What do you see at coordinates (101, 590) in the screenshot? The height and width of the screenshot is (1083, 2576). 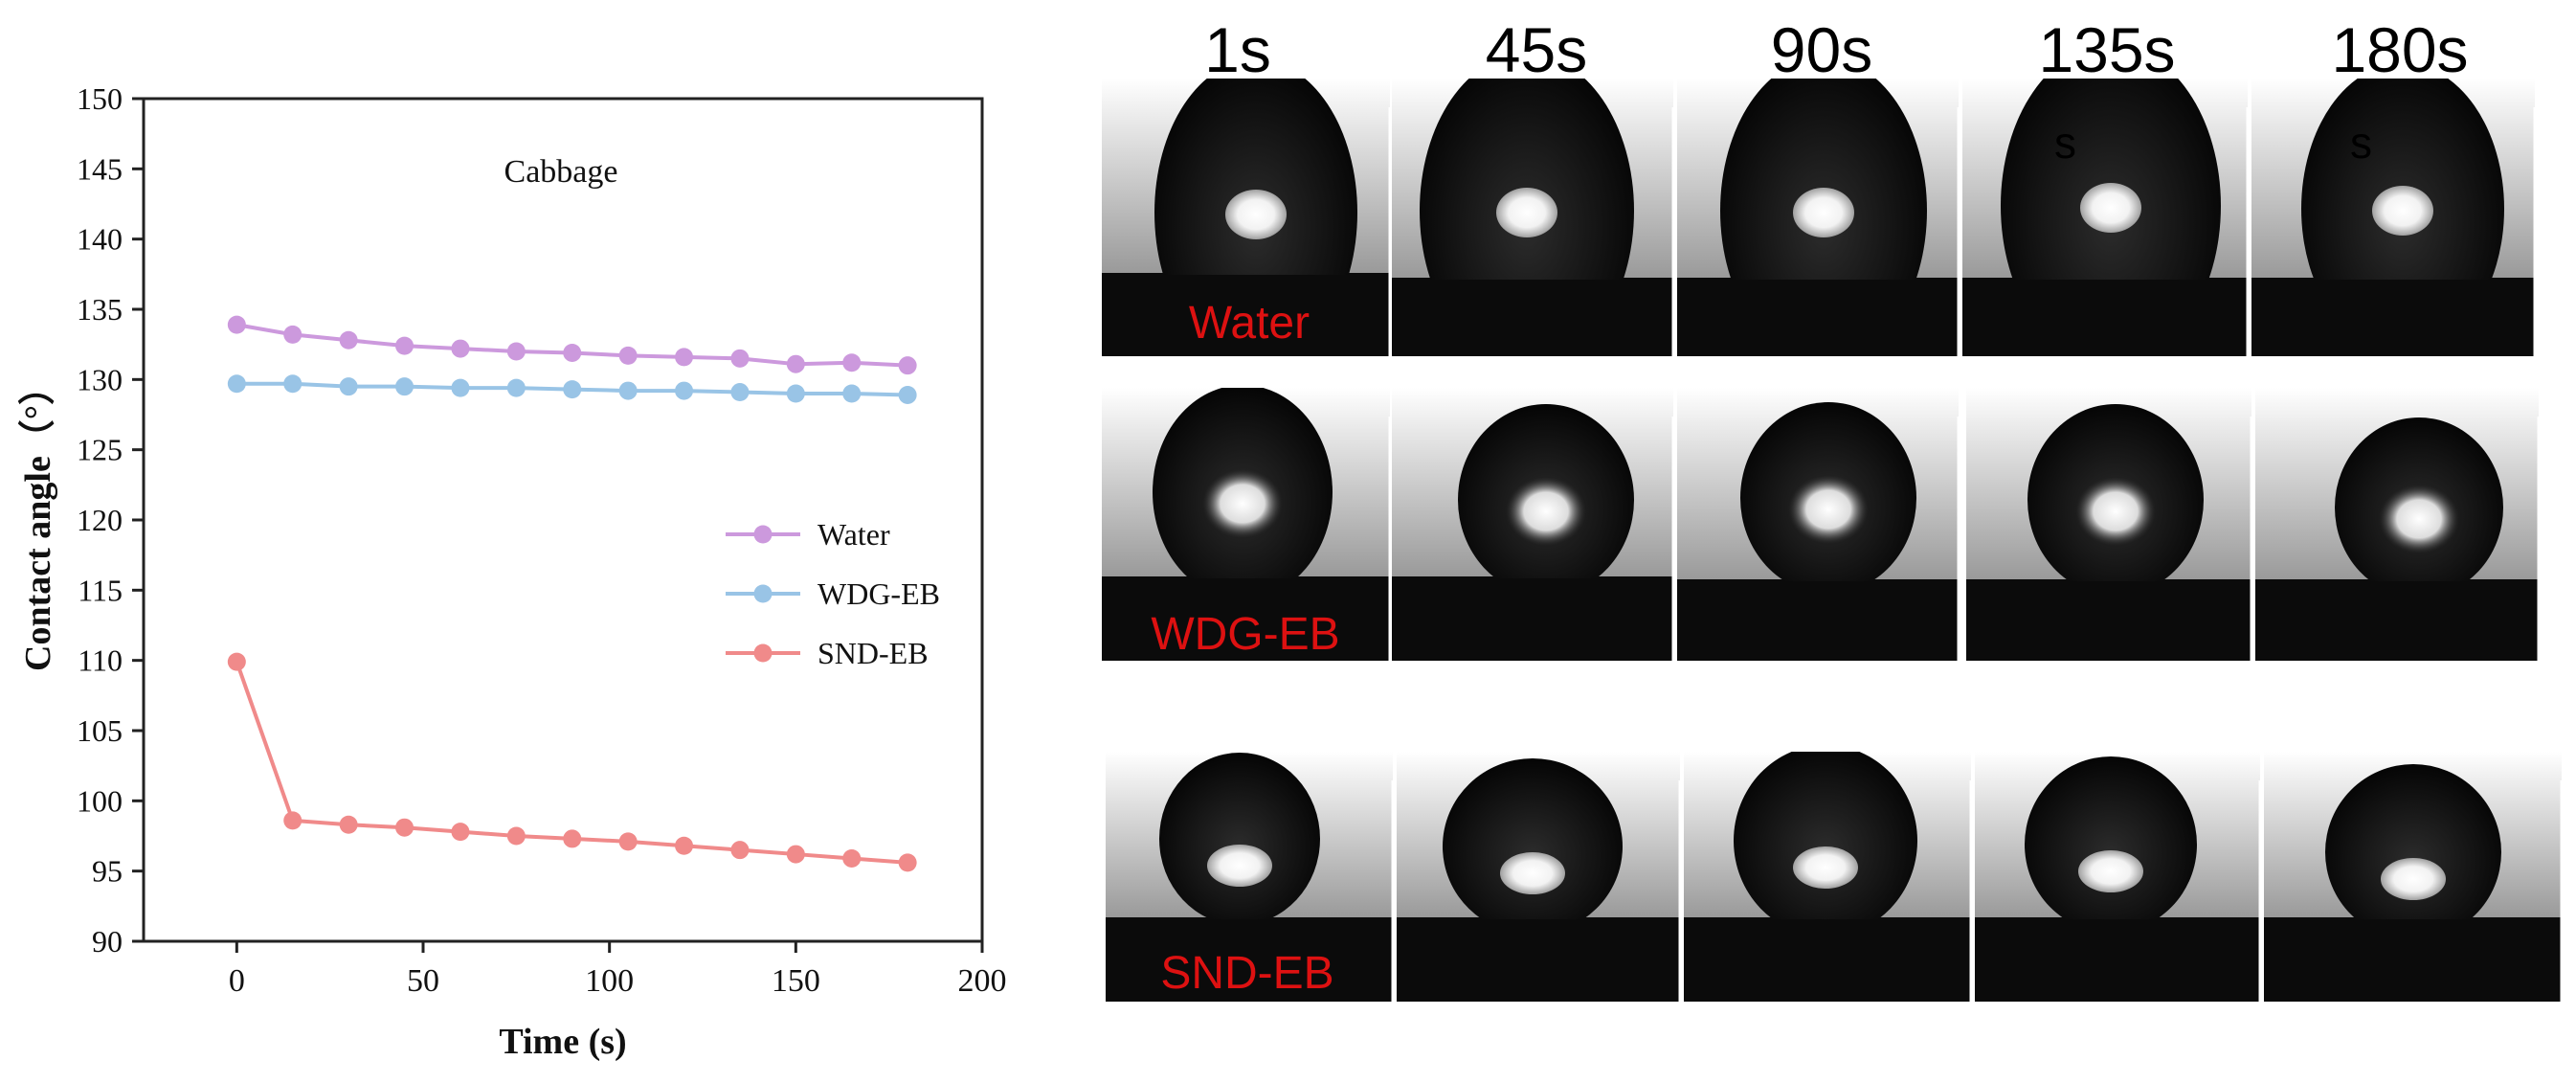 I see `y-tick-label: 115` at bounding box center [101, 590].